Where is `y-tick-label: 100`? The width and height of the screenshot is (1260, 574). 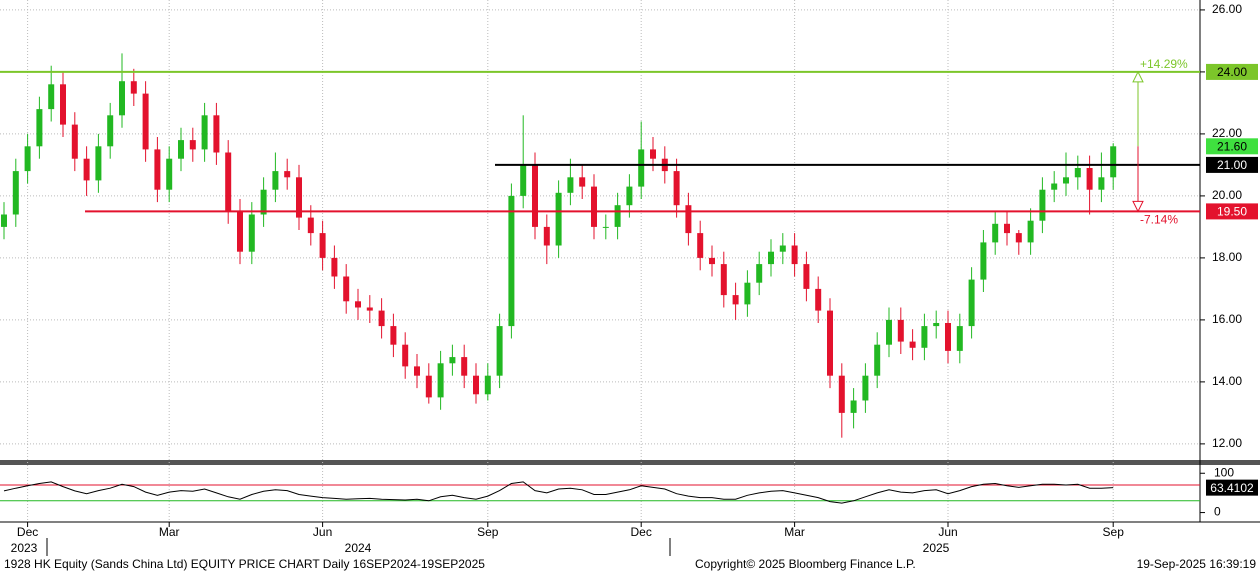 y-tick-label: 100 is located at coordinates (1224, 472).